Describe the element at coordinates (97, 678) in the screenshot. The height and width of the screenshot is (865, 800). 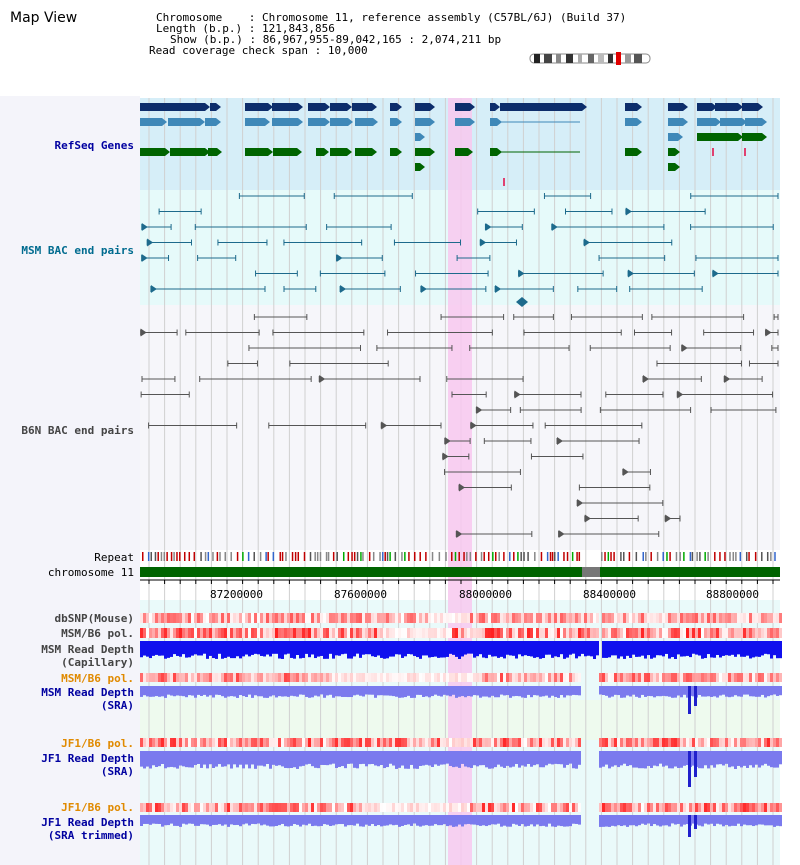
I see `track-label-msm-b6-pol-2: MSM/B6 pol.` at that location.